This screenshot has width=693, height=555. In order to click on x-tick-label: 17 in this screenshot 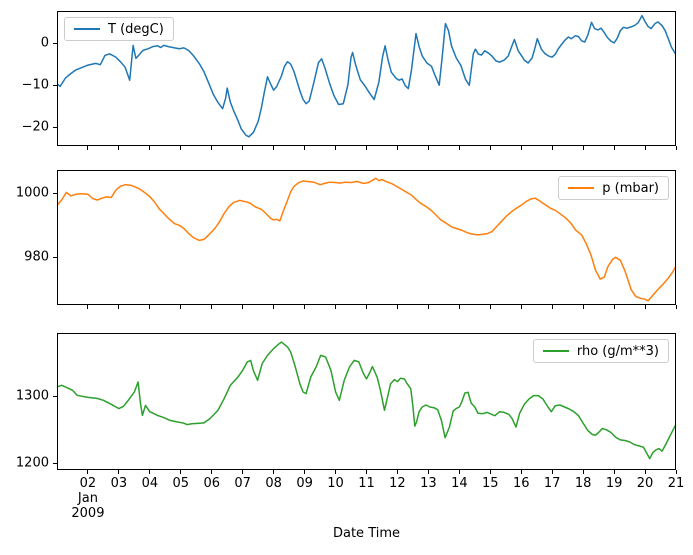, I will do `click(552, 483)`.